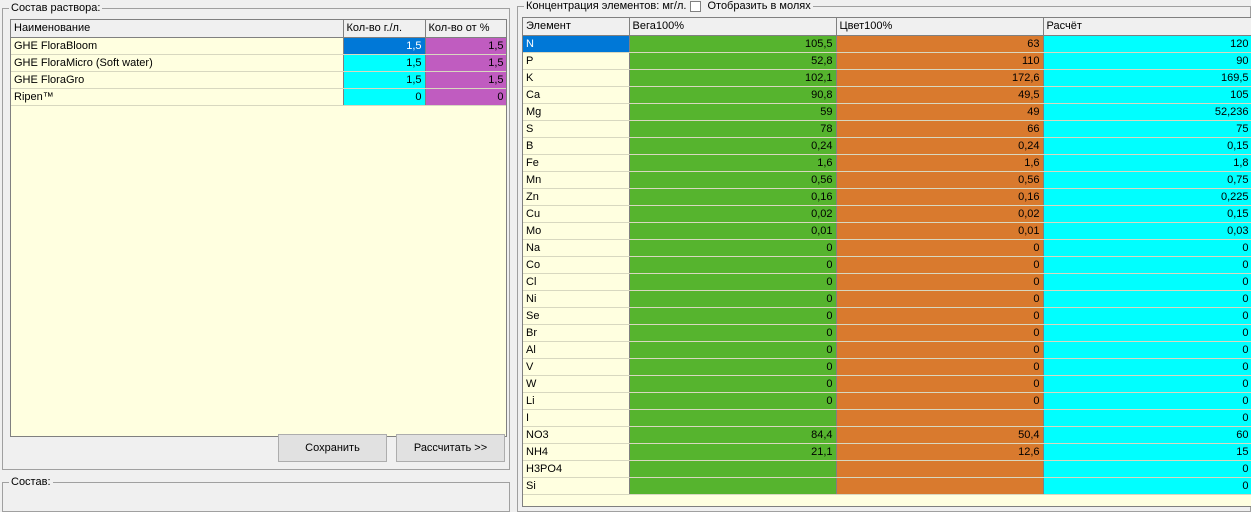 This screenshot has width=1251, height=512. What do you see at coordinates (177, 46) in the screenshot?
I see `product-name-cell: GHE FloraBloom` at bounding box center [177, 46].